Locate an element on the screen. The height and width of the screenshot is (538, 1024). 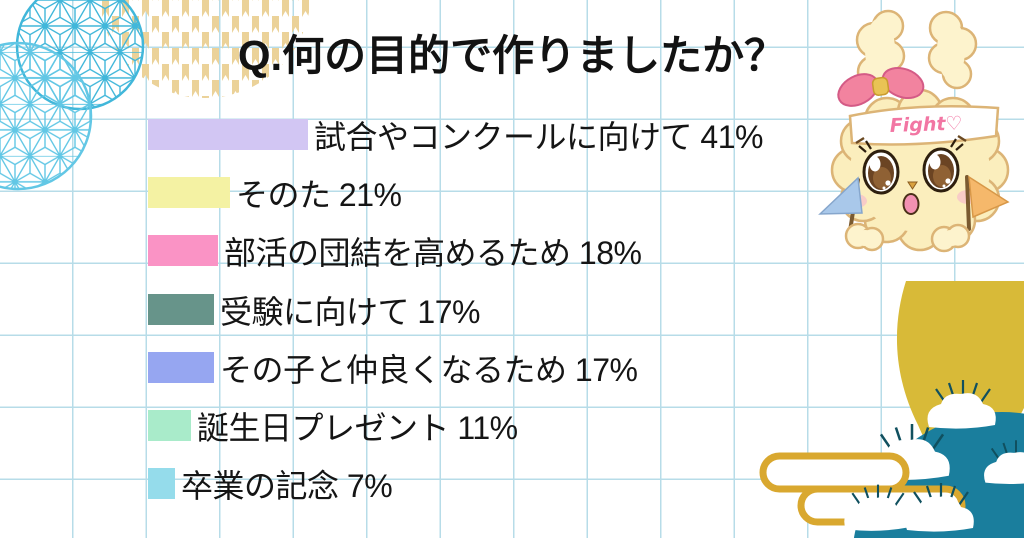
chart-row: 卒業の記念 7% is located at coordinates (270, 486).